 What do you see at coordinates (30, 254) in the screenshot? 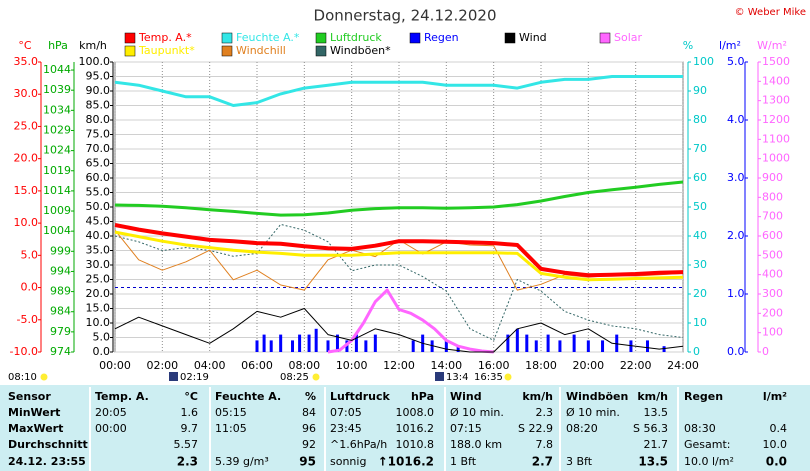
I see `y-tick-label: 5.0` at bounding box center [30, 254].